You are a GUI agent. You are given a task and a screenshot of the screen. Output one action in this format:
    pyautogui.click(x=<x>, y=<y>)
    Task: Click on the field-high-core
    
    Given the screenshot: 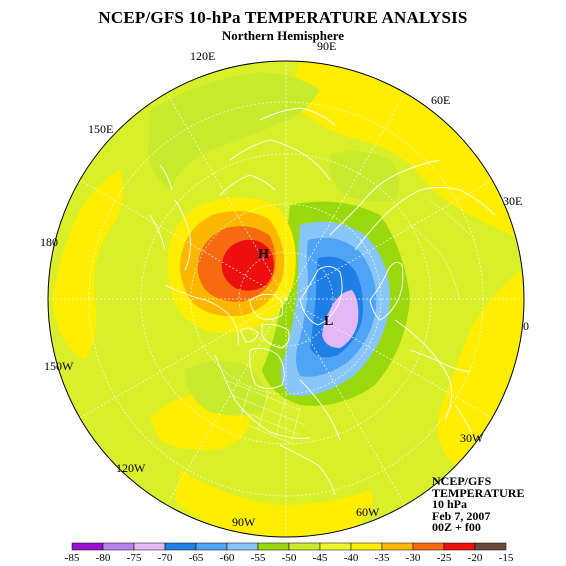 What is the action you would take?
    pyautogui.click(x=247, y=265)
    